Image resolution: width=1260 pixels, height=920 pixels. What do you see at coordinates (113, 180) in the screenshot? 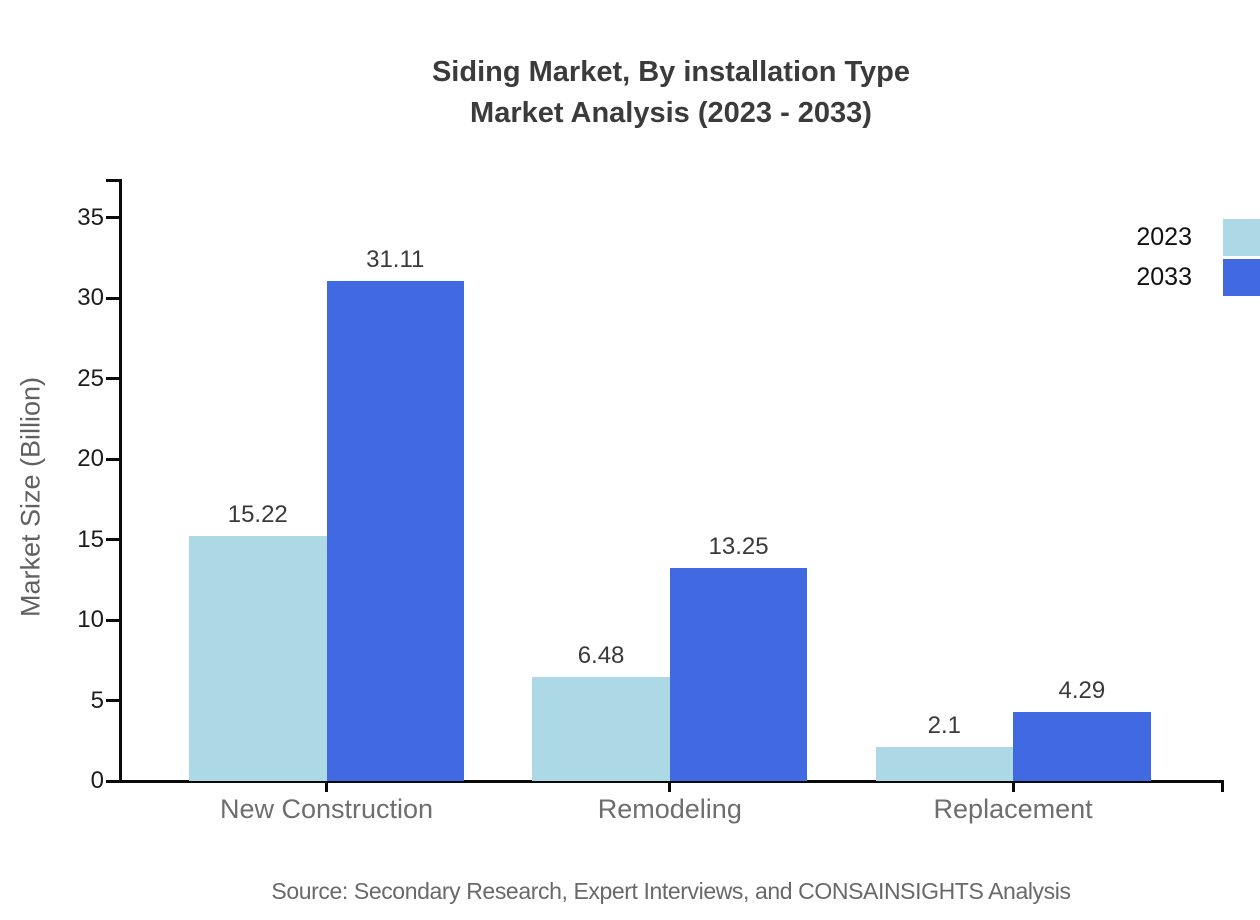
I see `y-axis-top-cap` at bounding box center [113, 180].